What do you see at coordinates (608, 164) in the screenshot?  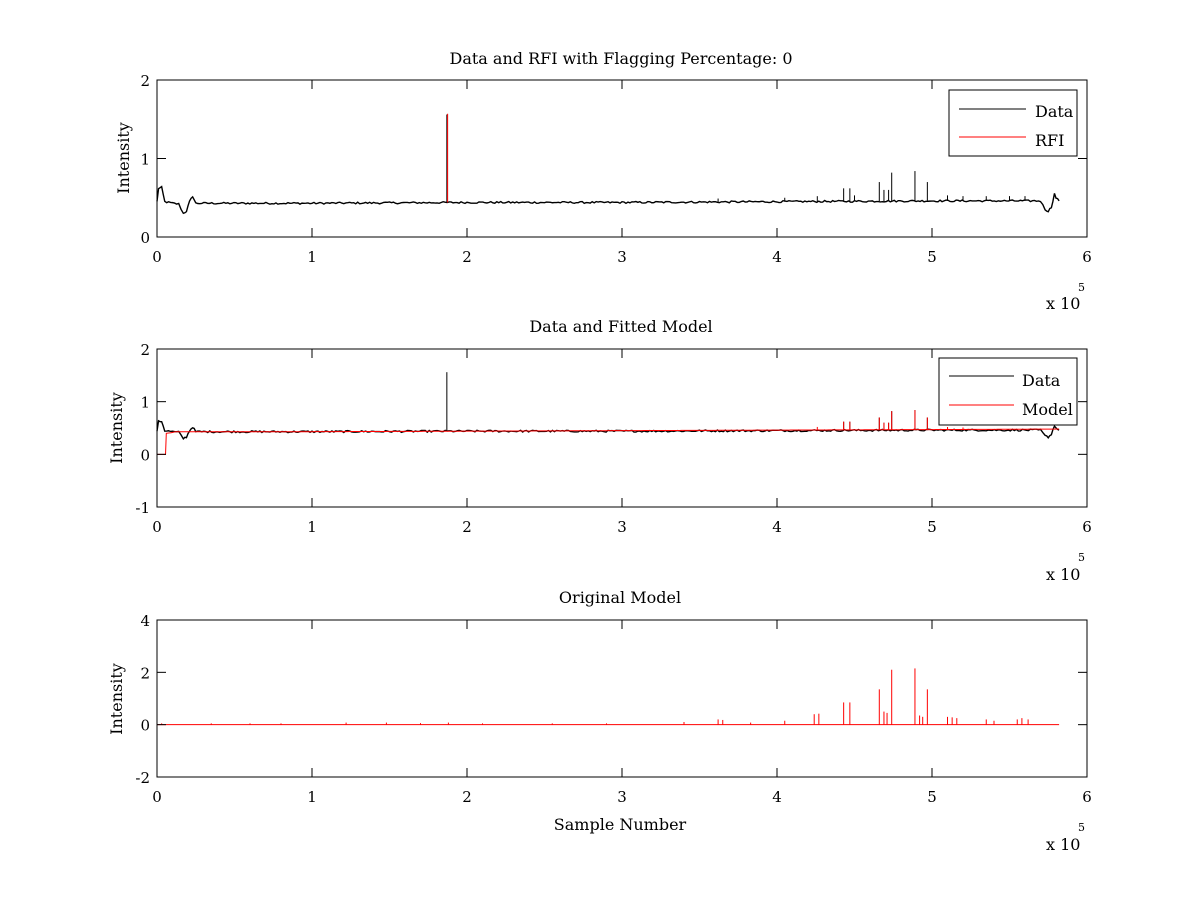 I see `panel-1-plot` at bounding box center [608, 164].